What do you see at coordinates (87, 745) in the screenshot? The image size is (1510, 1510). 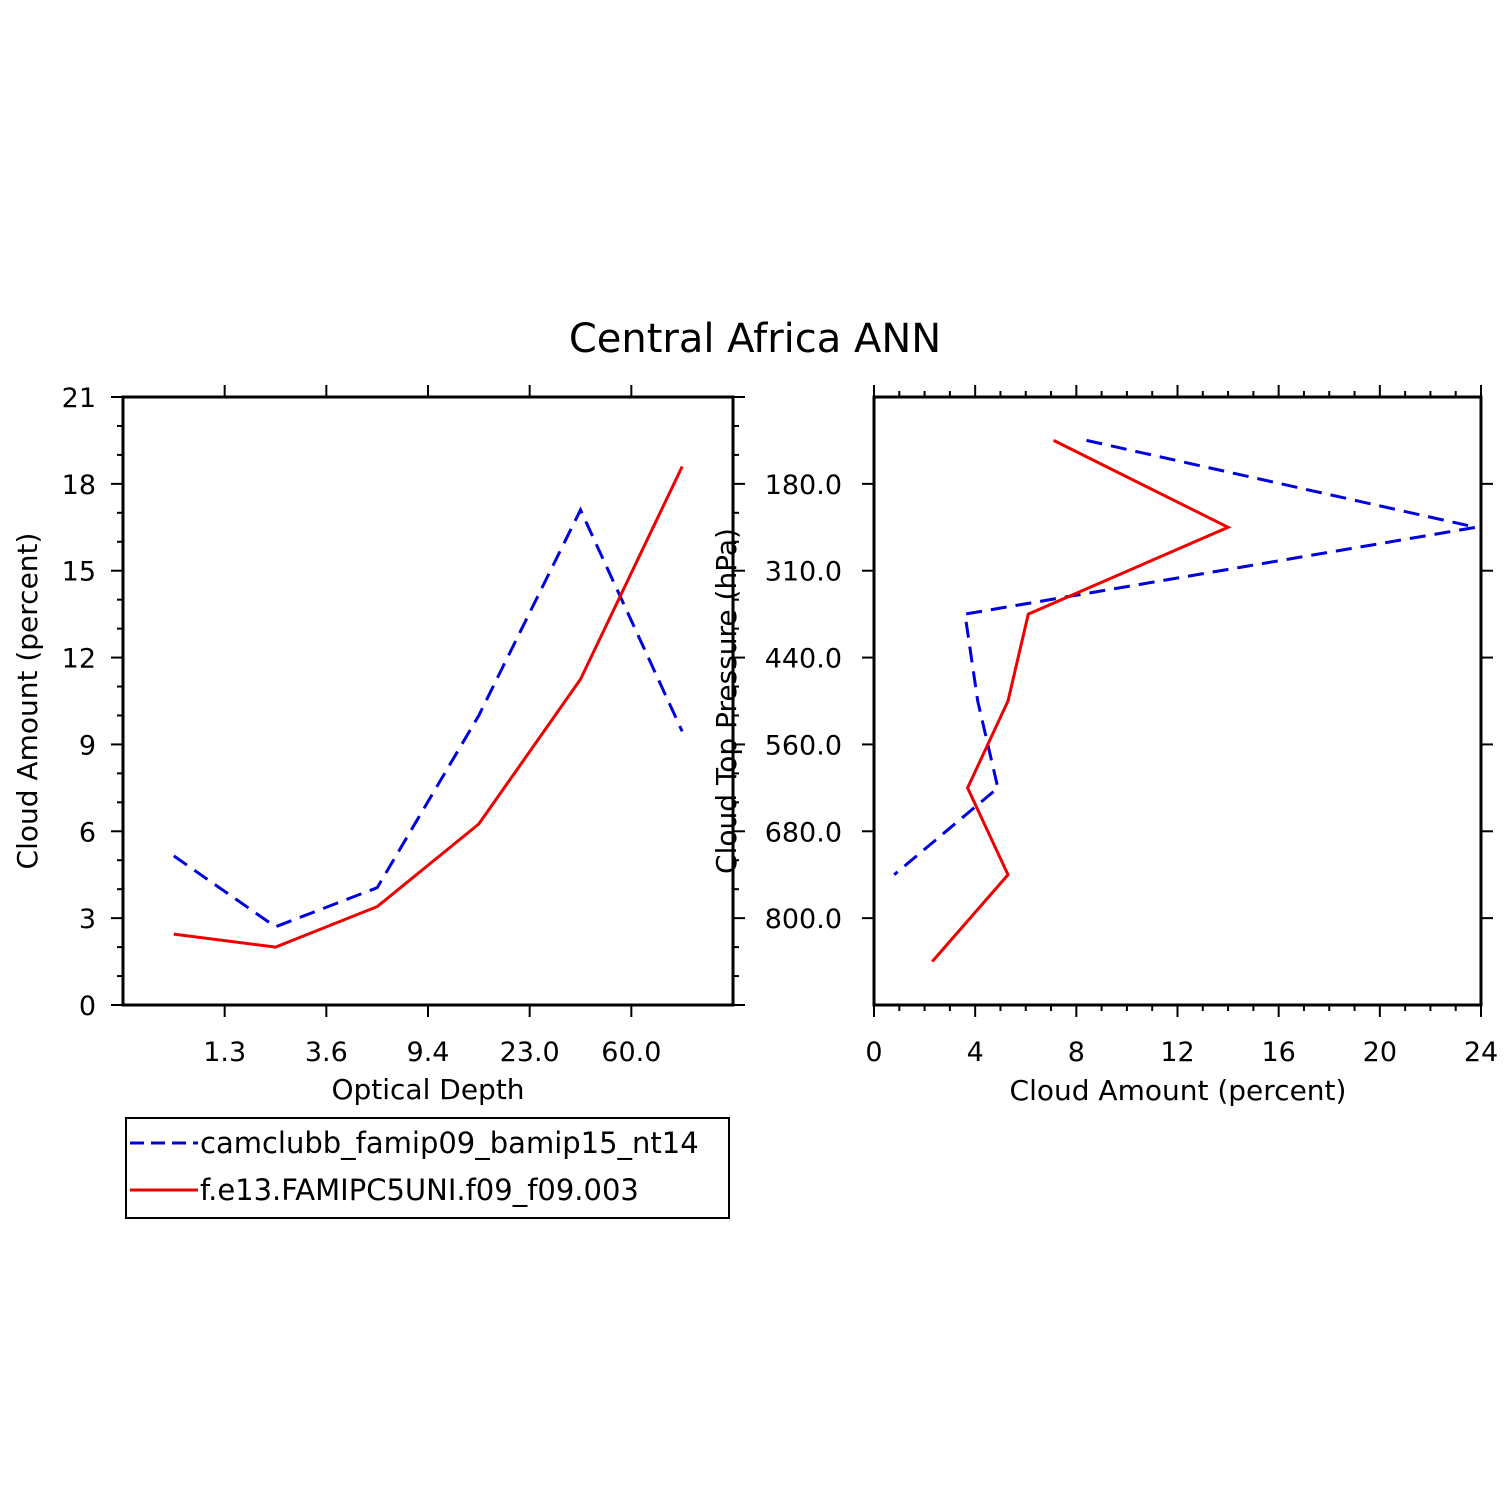 I see `optical-depth-y-tick-label: 9` at bounding box center [87, 745].